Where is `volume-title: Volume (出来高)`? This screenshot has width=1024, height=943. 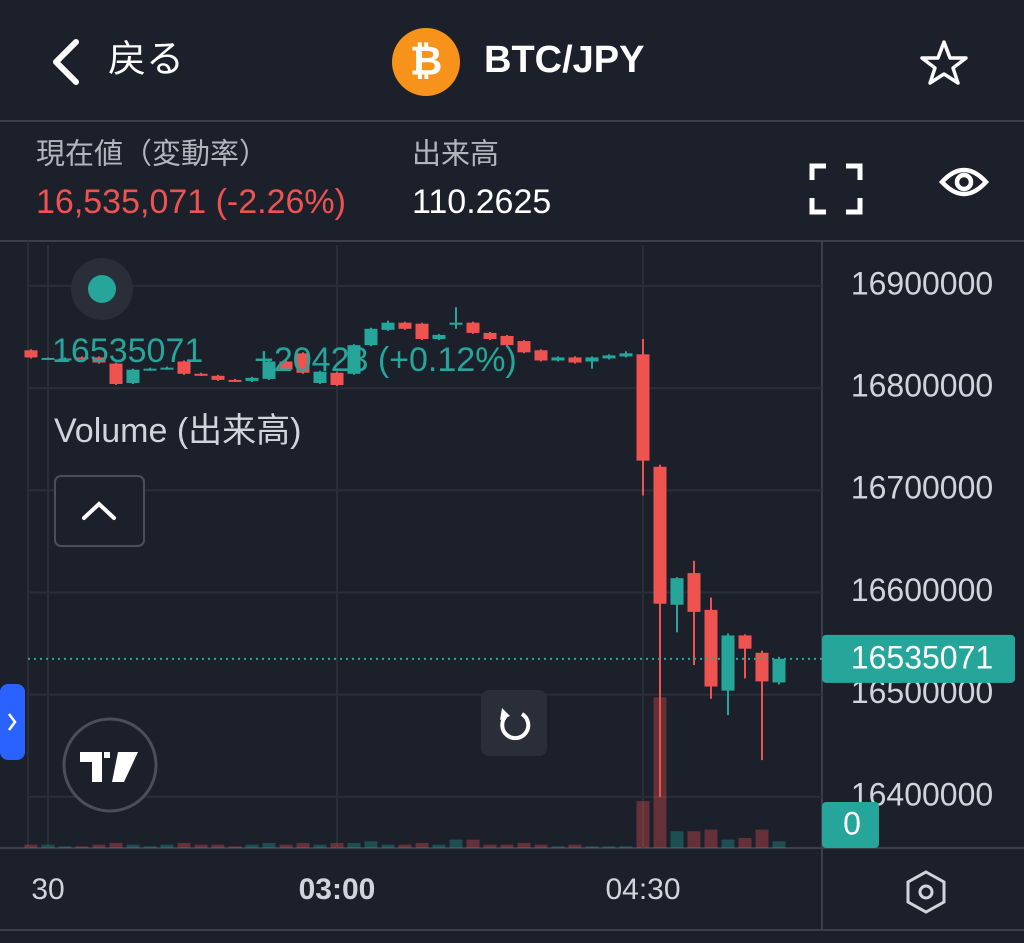 volume-title: Volume (出来高) is located at coordinates (178, 431).